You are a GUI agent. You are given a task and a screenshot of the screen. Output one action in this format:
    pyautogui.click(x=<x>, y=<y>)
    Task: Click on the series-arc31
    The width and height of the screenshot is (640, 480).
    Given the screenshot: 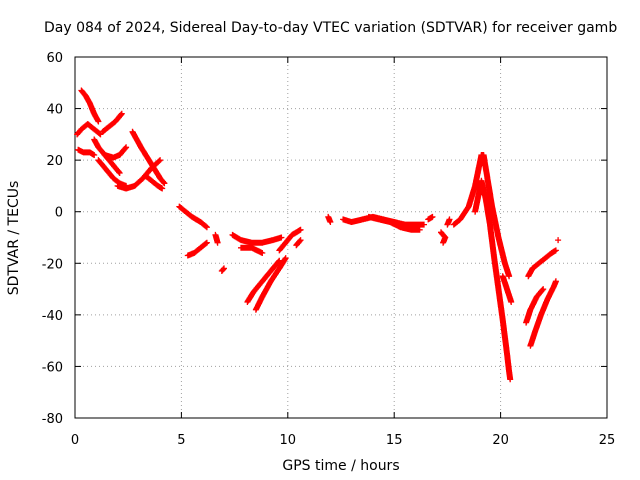 What is the action you would take?
    pyautogui.click(x=543, y=313)
    